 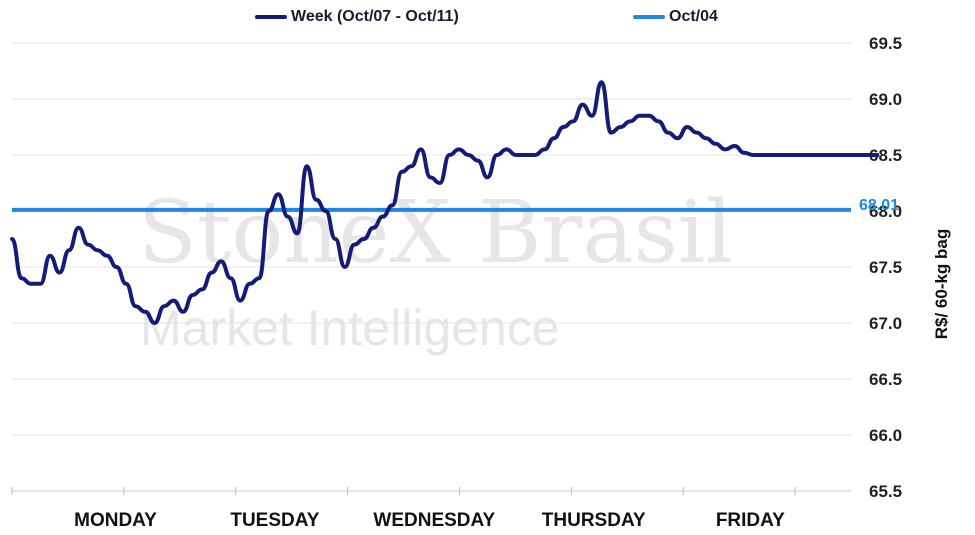 I want to click on y-tick-label-4: 67.5, so click(x=885, y=267).